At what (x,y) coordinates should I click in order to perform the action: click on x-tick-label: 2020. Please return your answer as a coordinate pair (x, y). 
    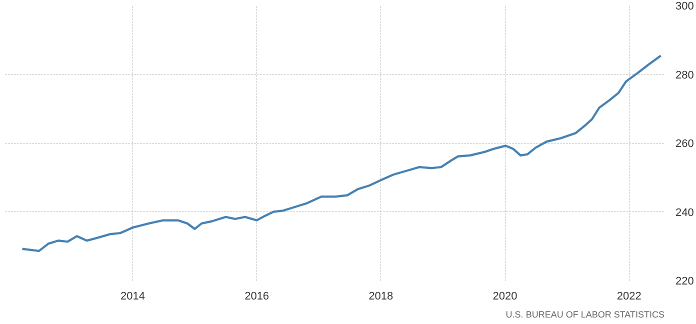
    Looking at the image, I should click on (505, 296).